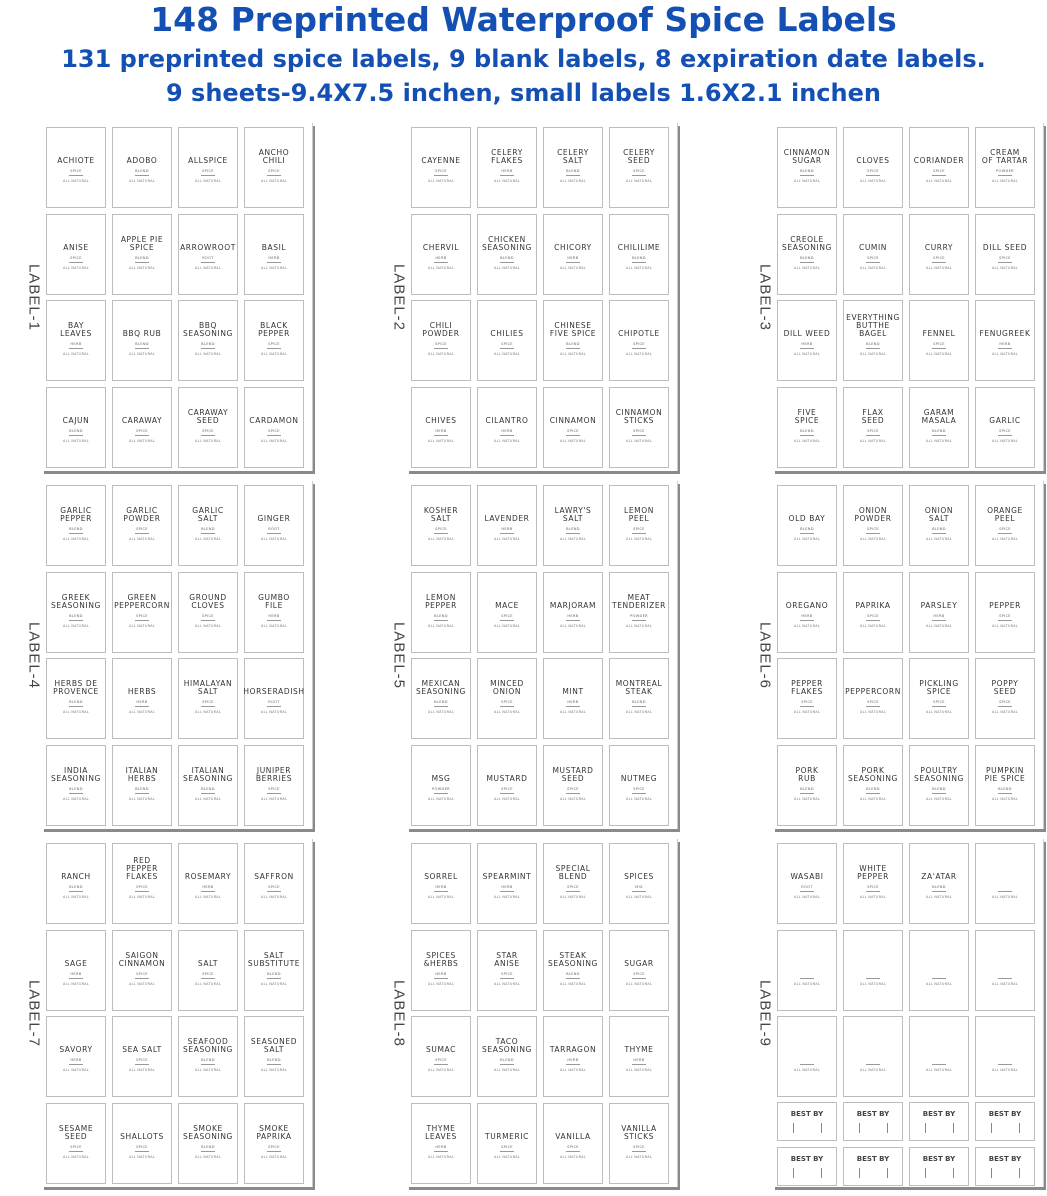  Describe the element at coordinates (807, 167) in the screenshot. I see `spice-label: CINNAMON SUGAR BLEND ALL NATURAL` at that location.